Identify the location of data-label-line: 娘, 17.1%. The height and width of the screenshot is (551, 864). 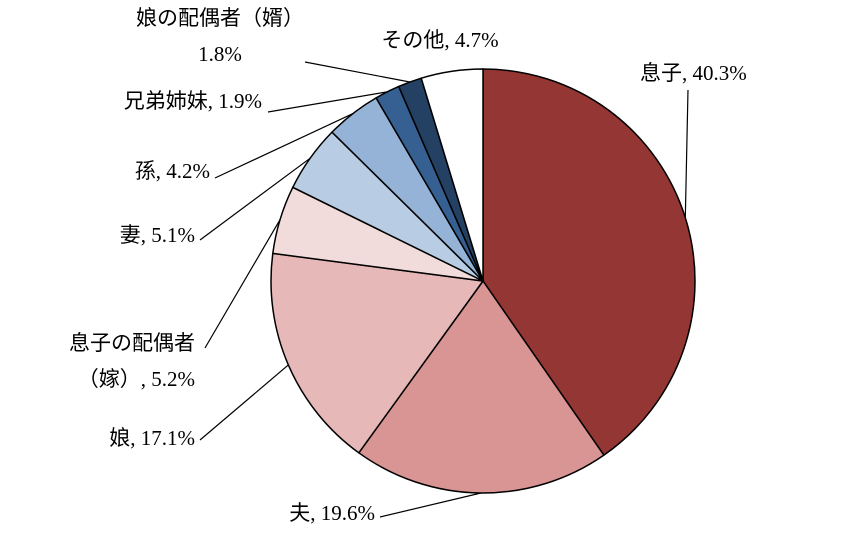
(152, 438).